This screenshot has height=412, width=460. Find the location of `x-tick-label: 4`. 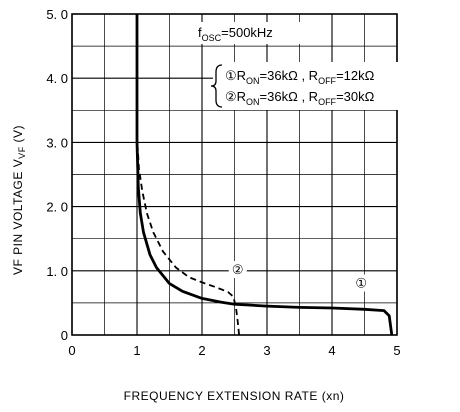

x-tick-label: 4 is located at coordinates (331, 350).